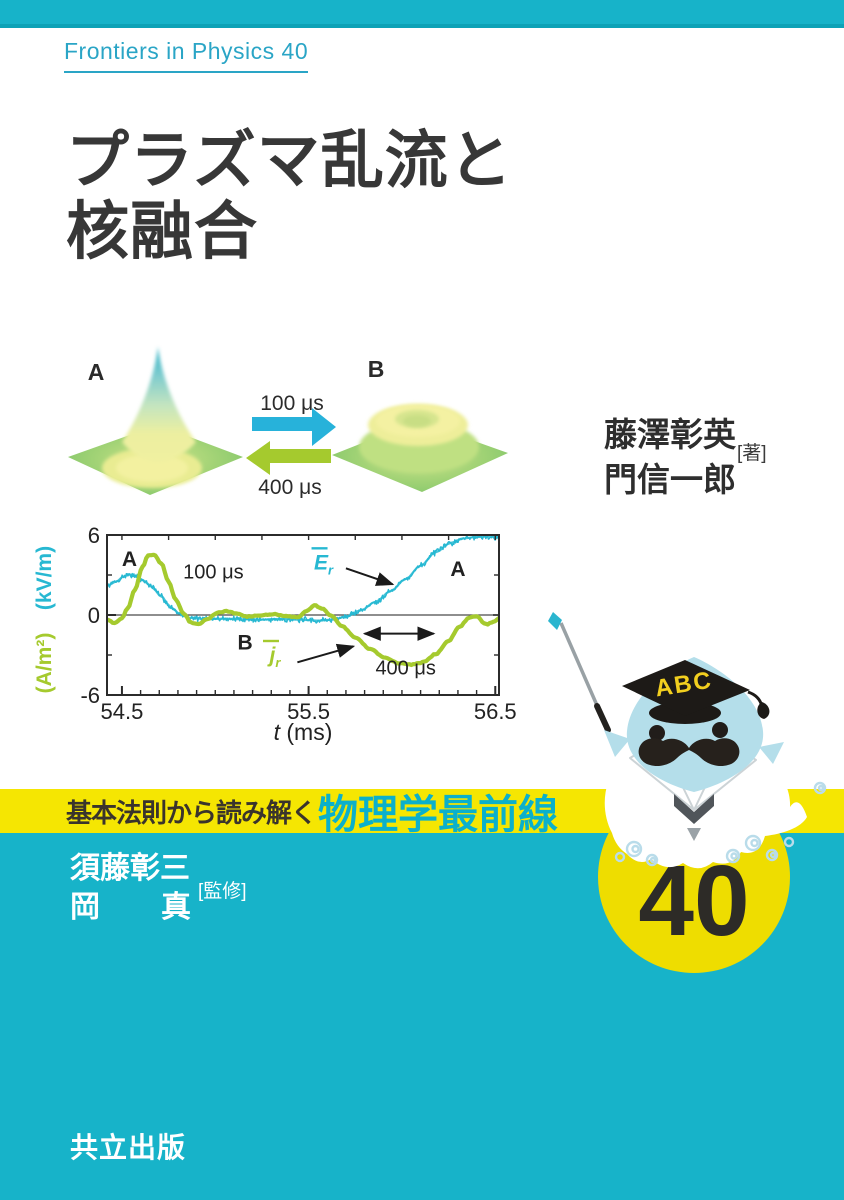 This screenshot has width=844, height=1200. Describe the element at coordinates (130, 907) in the screenshot. I see `supervisor-name-2: 岡 真` at that location.